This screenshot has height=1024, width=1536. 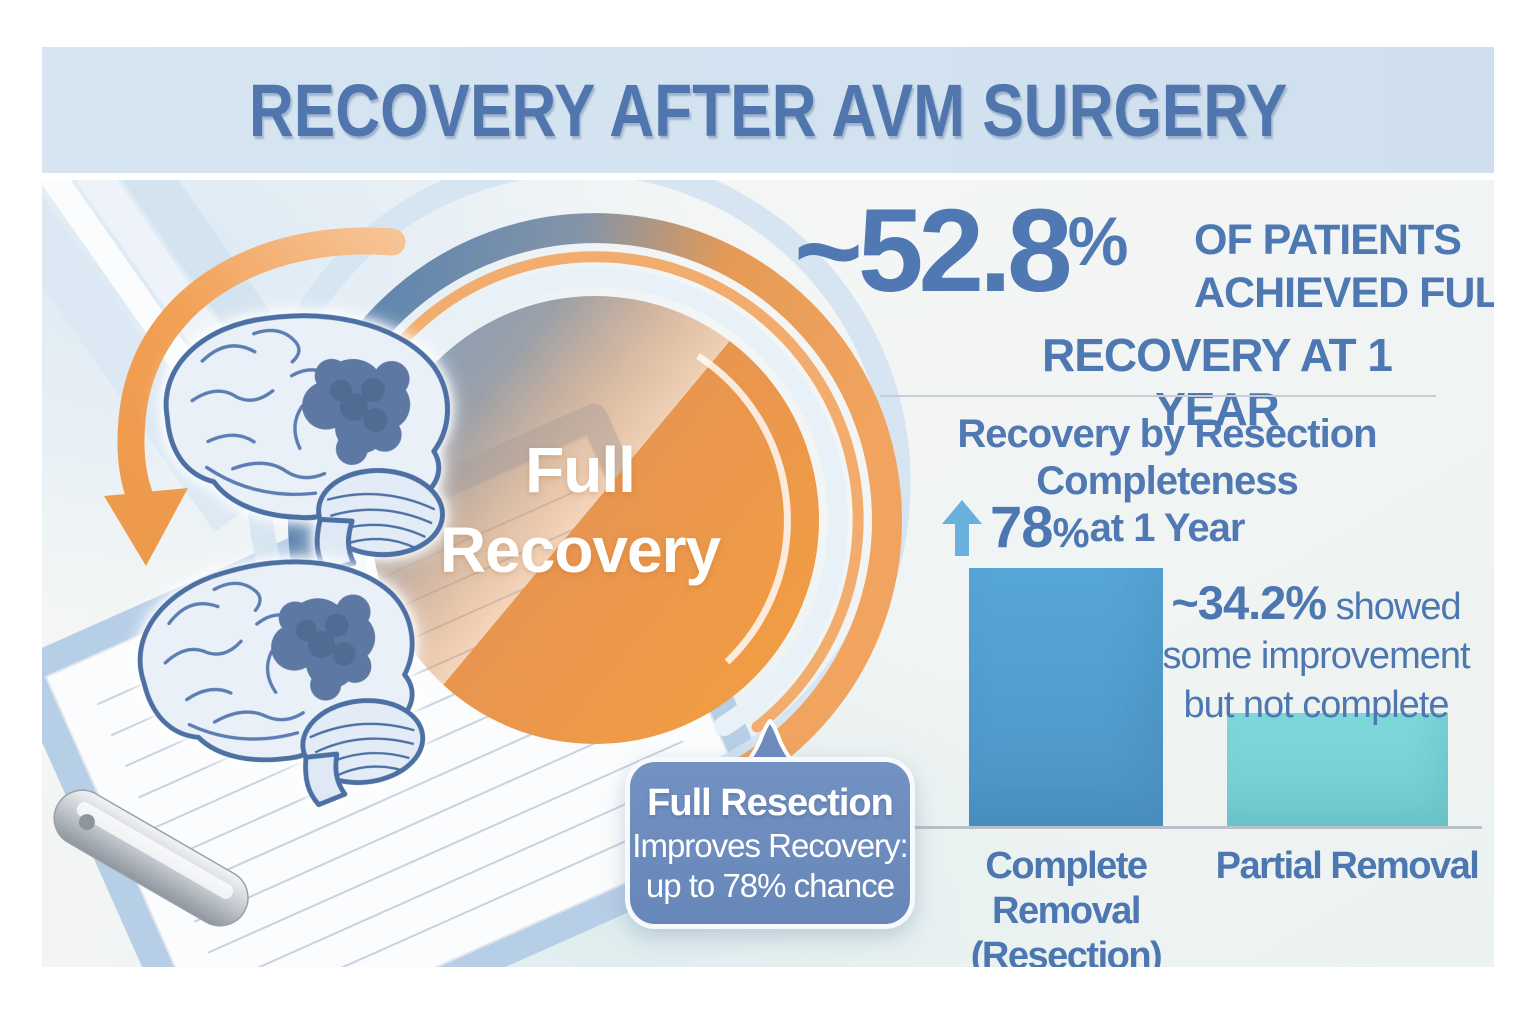 I want to click on headline-stat-value: ~52.8%, so click(x=961, y=251).